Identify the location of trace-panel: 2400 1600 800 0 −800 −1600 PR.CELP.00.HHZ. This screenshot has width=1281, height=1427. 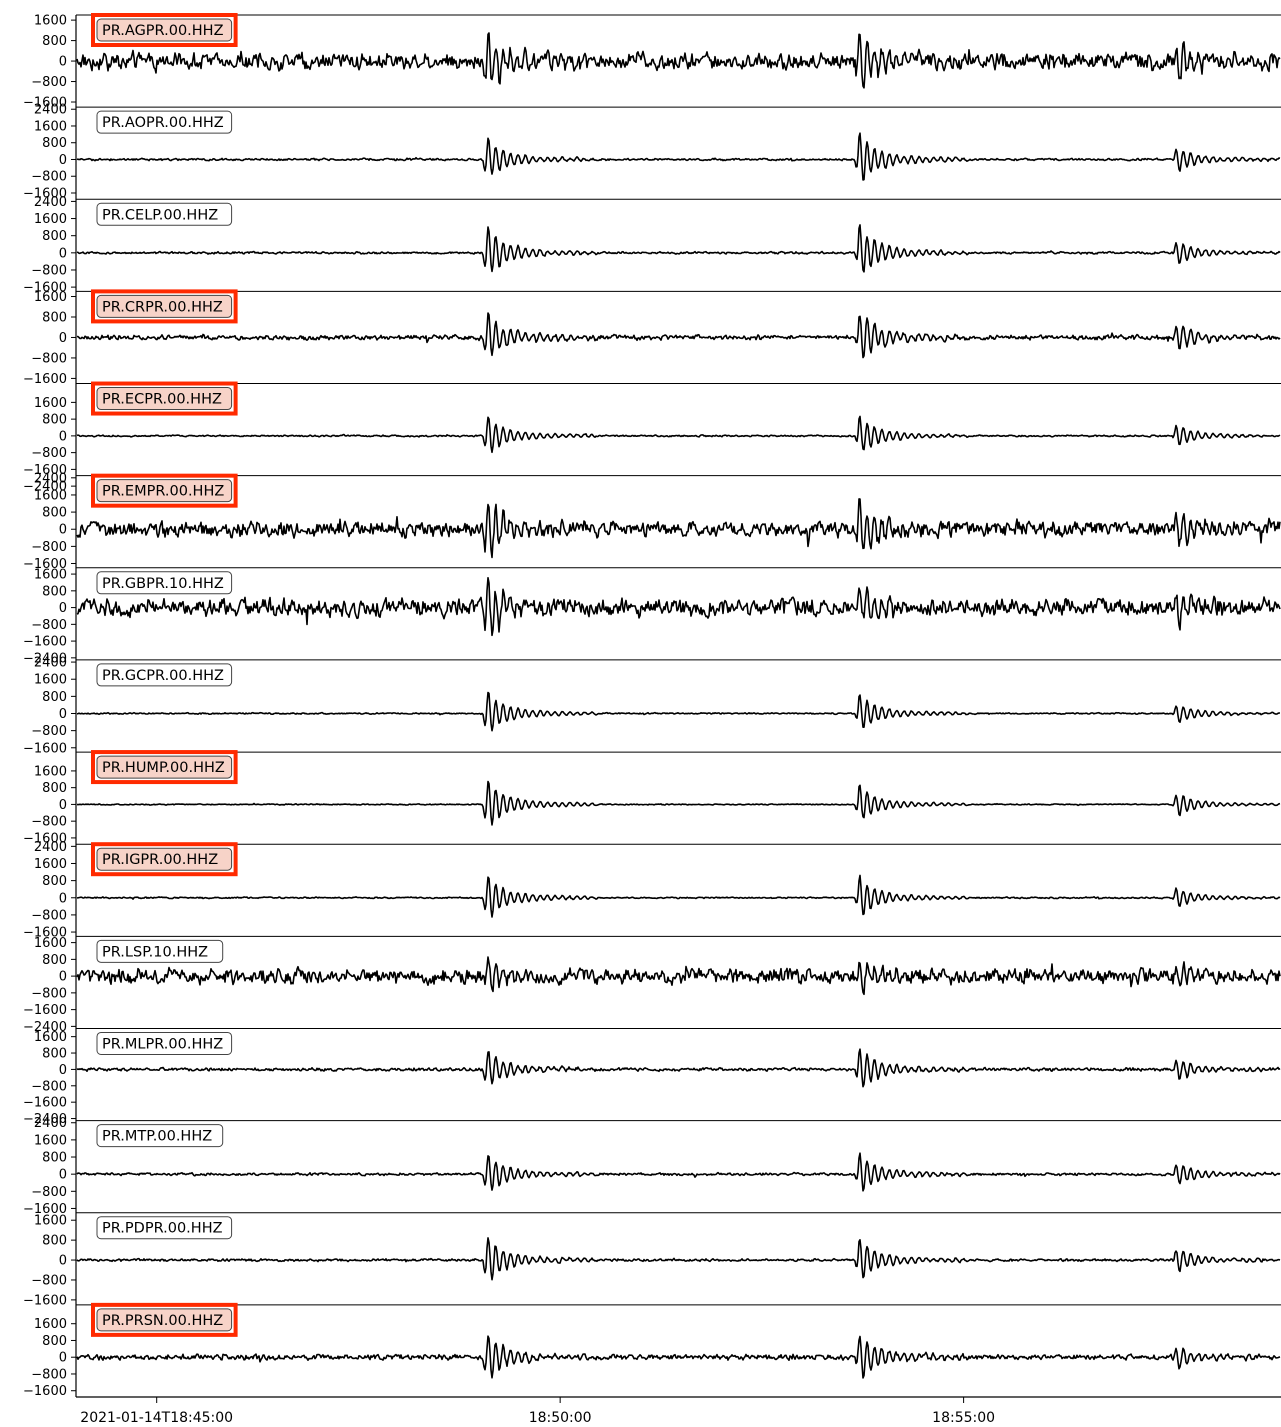
(652, 245).